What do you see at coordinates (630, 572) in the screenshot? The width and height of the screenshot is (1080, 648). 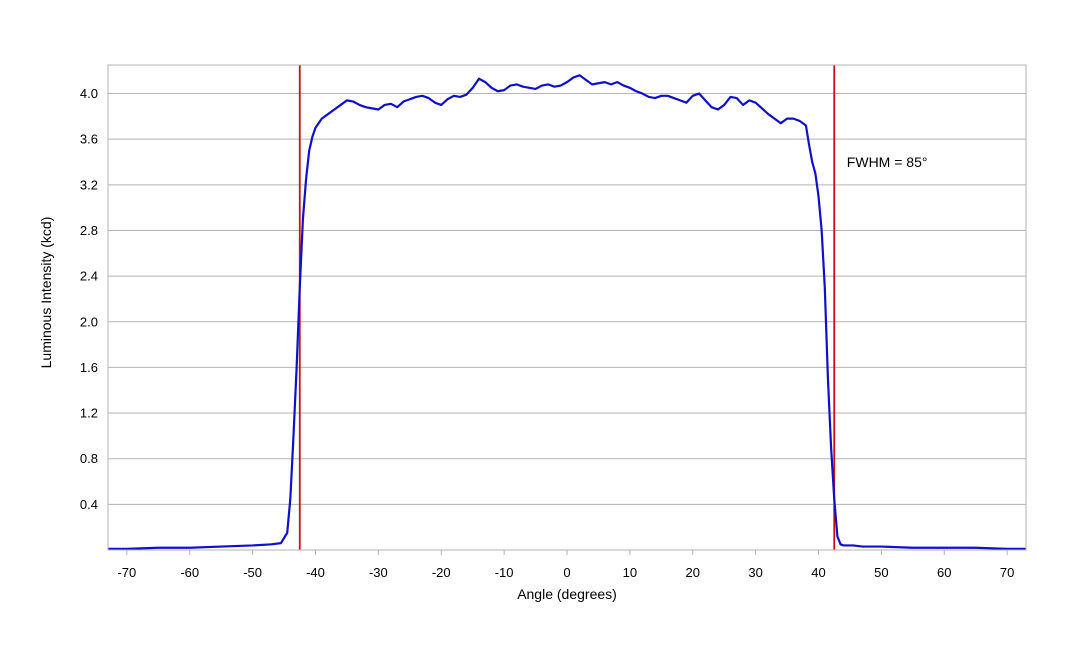 I see `x-tick-label: 10` at bounding box center [630, 572].